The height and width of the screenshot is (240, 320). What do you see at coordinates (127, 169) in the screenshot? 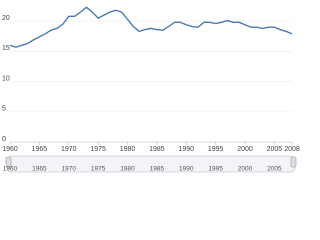
I see `slider-label: 1980` at bounding box center [127, 169].